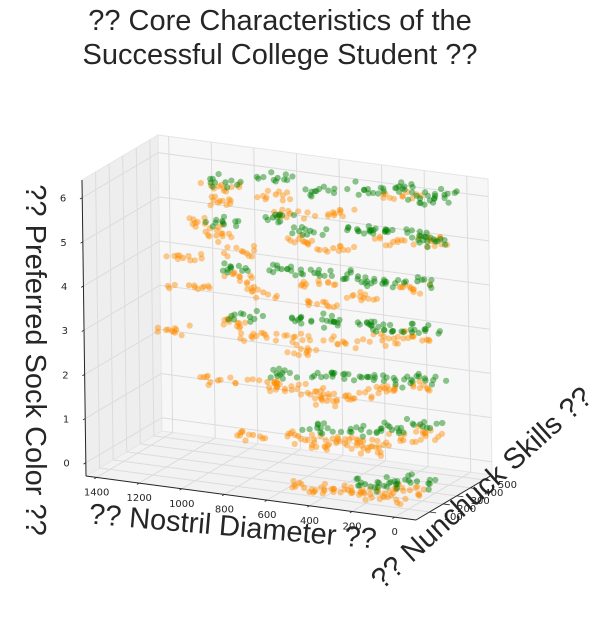 The image size is (608, 618). Describe the element at coordinates (251, 498) in the screenshot. I see `x-axis-line` at that location.